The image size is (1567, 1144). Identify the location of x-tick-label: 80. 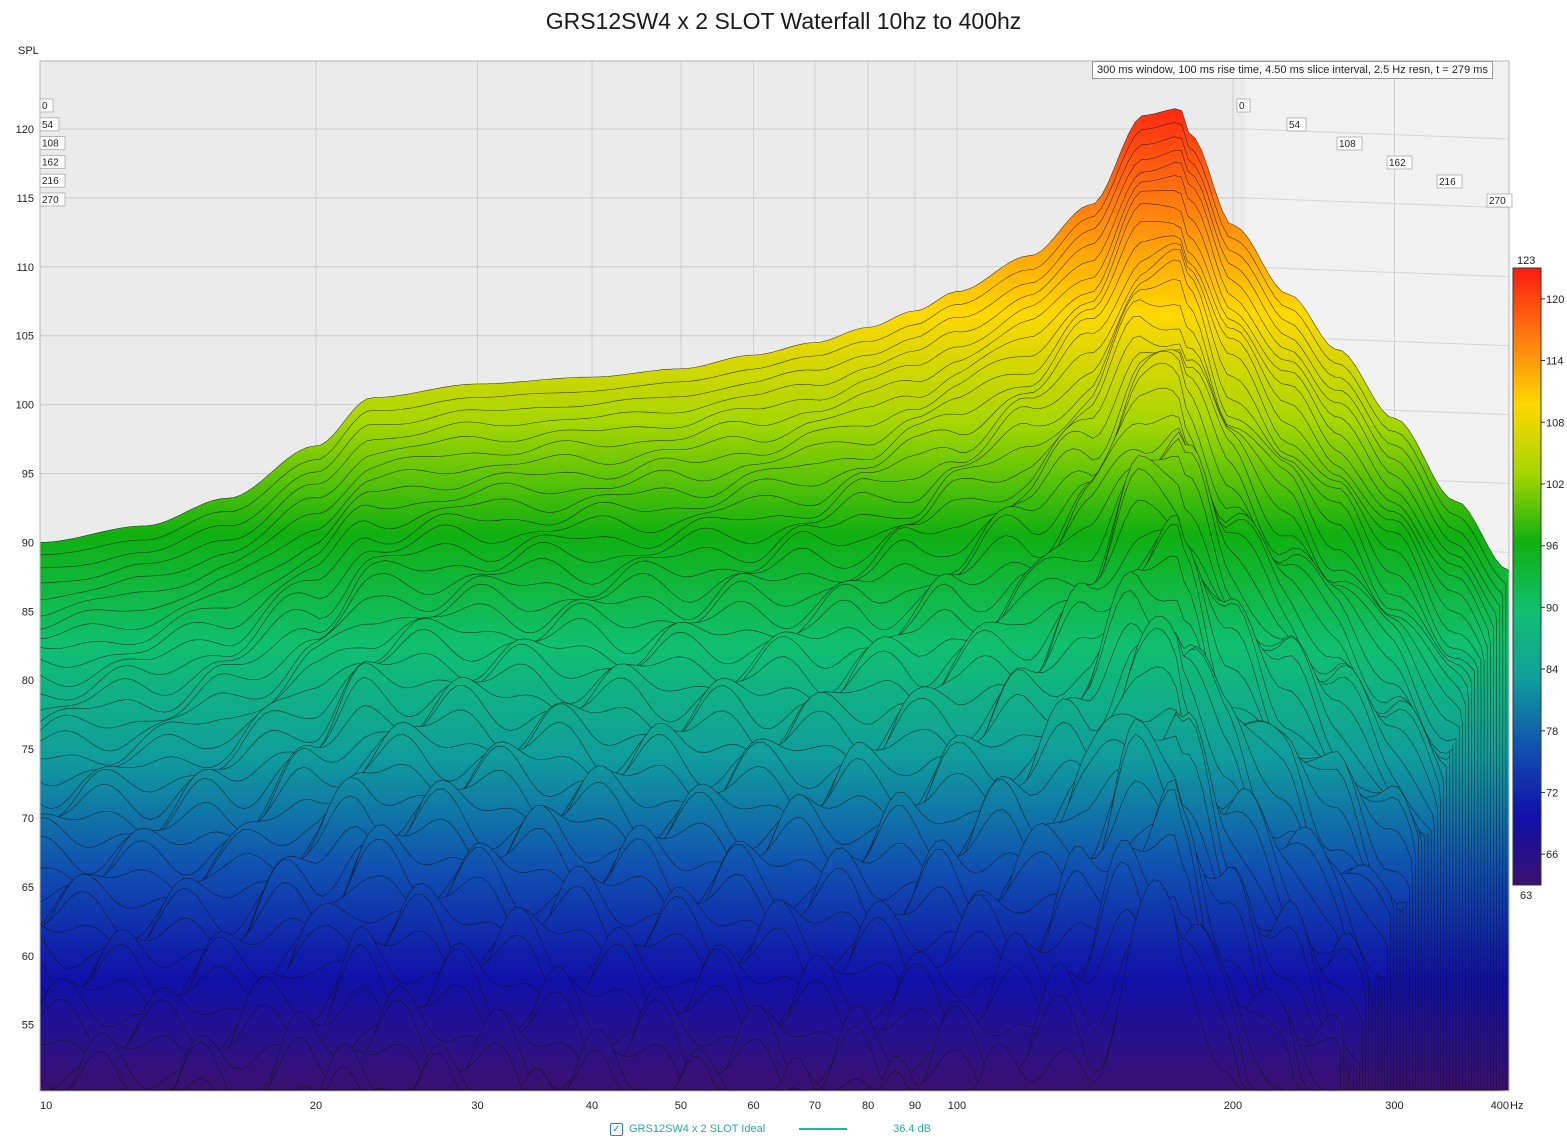
(868, 1106).